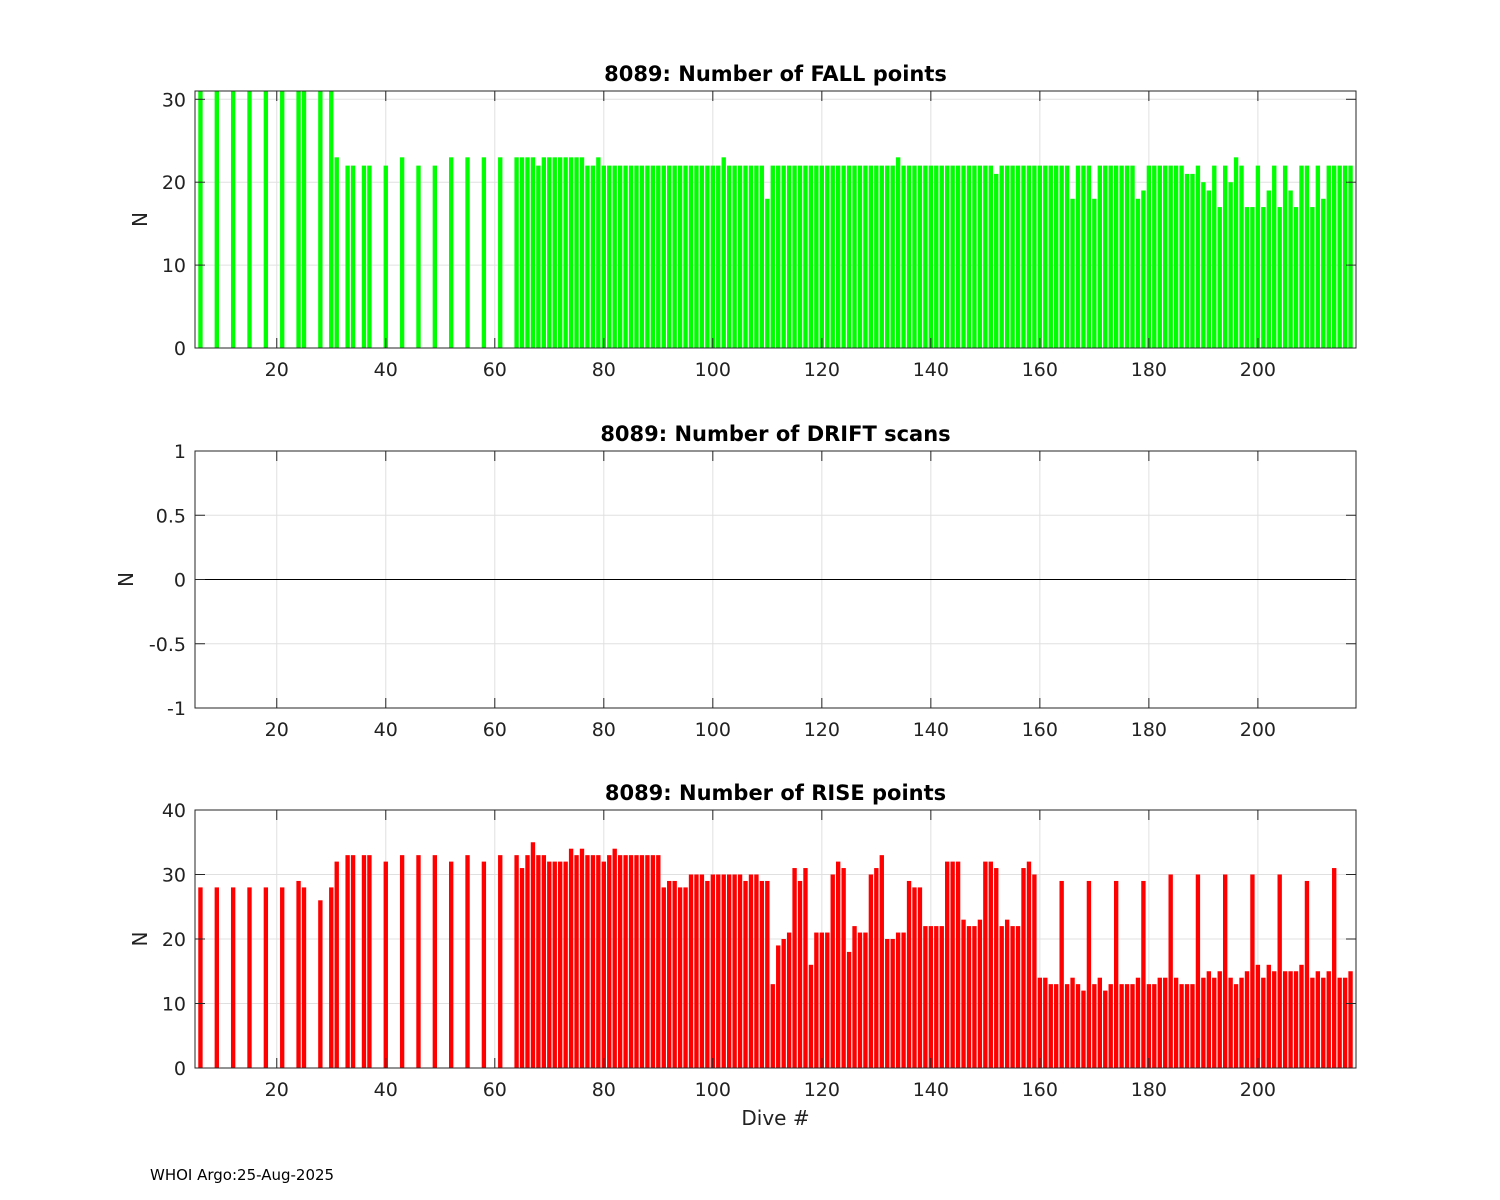  Describe the element at coordinates (174, 1005) in the screenshot. I see `y-tick-label: 10` at that location.